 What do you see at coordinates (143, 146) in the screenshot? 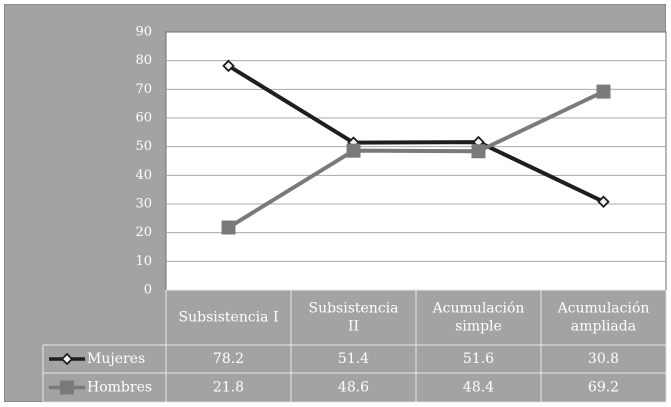
I see `y-tick-label: 50` at bounding box center [143, 146].